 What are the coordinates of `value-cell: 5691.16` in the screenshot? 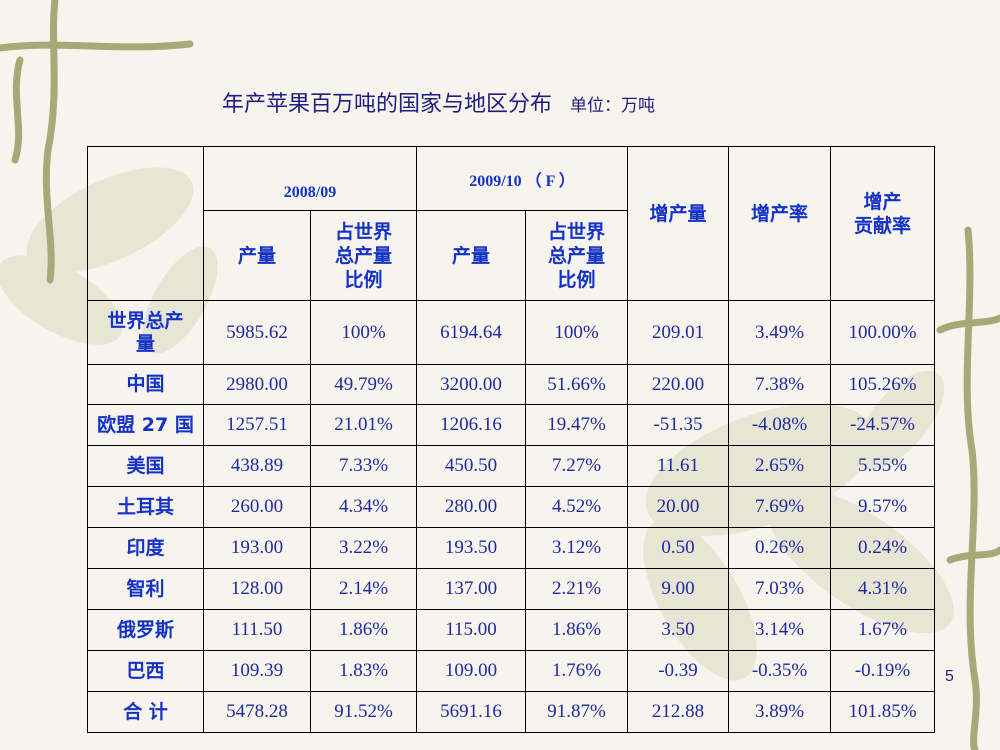 It's located at (471, 712).